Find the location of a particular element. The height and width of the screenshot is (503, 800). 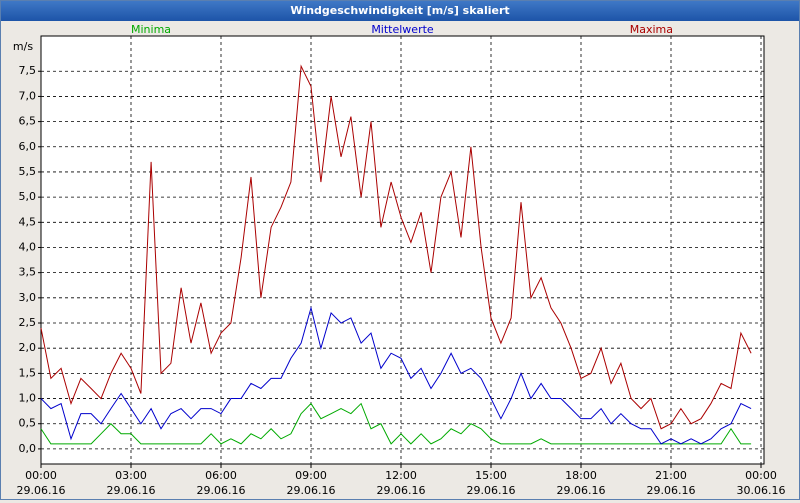

x-tick-label: 09:00 is located at coordinates (311, 475).